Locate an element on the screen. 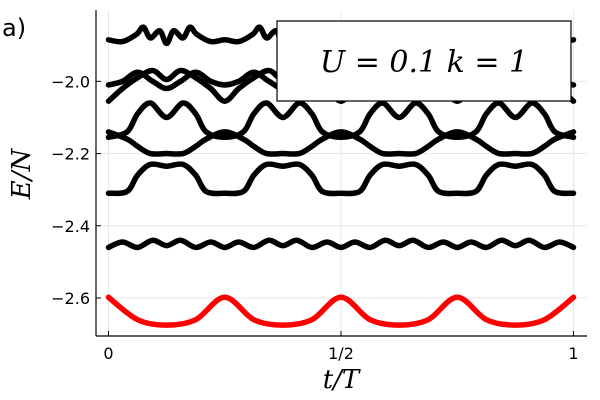 The height and width of the screenshot is (400, 600). y-tick-label-1: −2.4 is located at coordinates (70, 226).